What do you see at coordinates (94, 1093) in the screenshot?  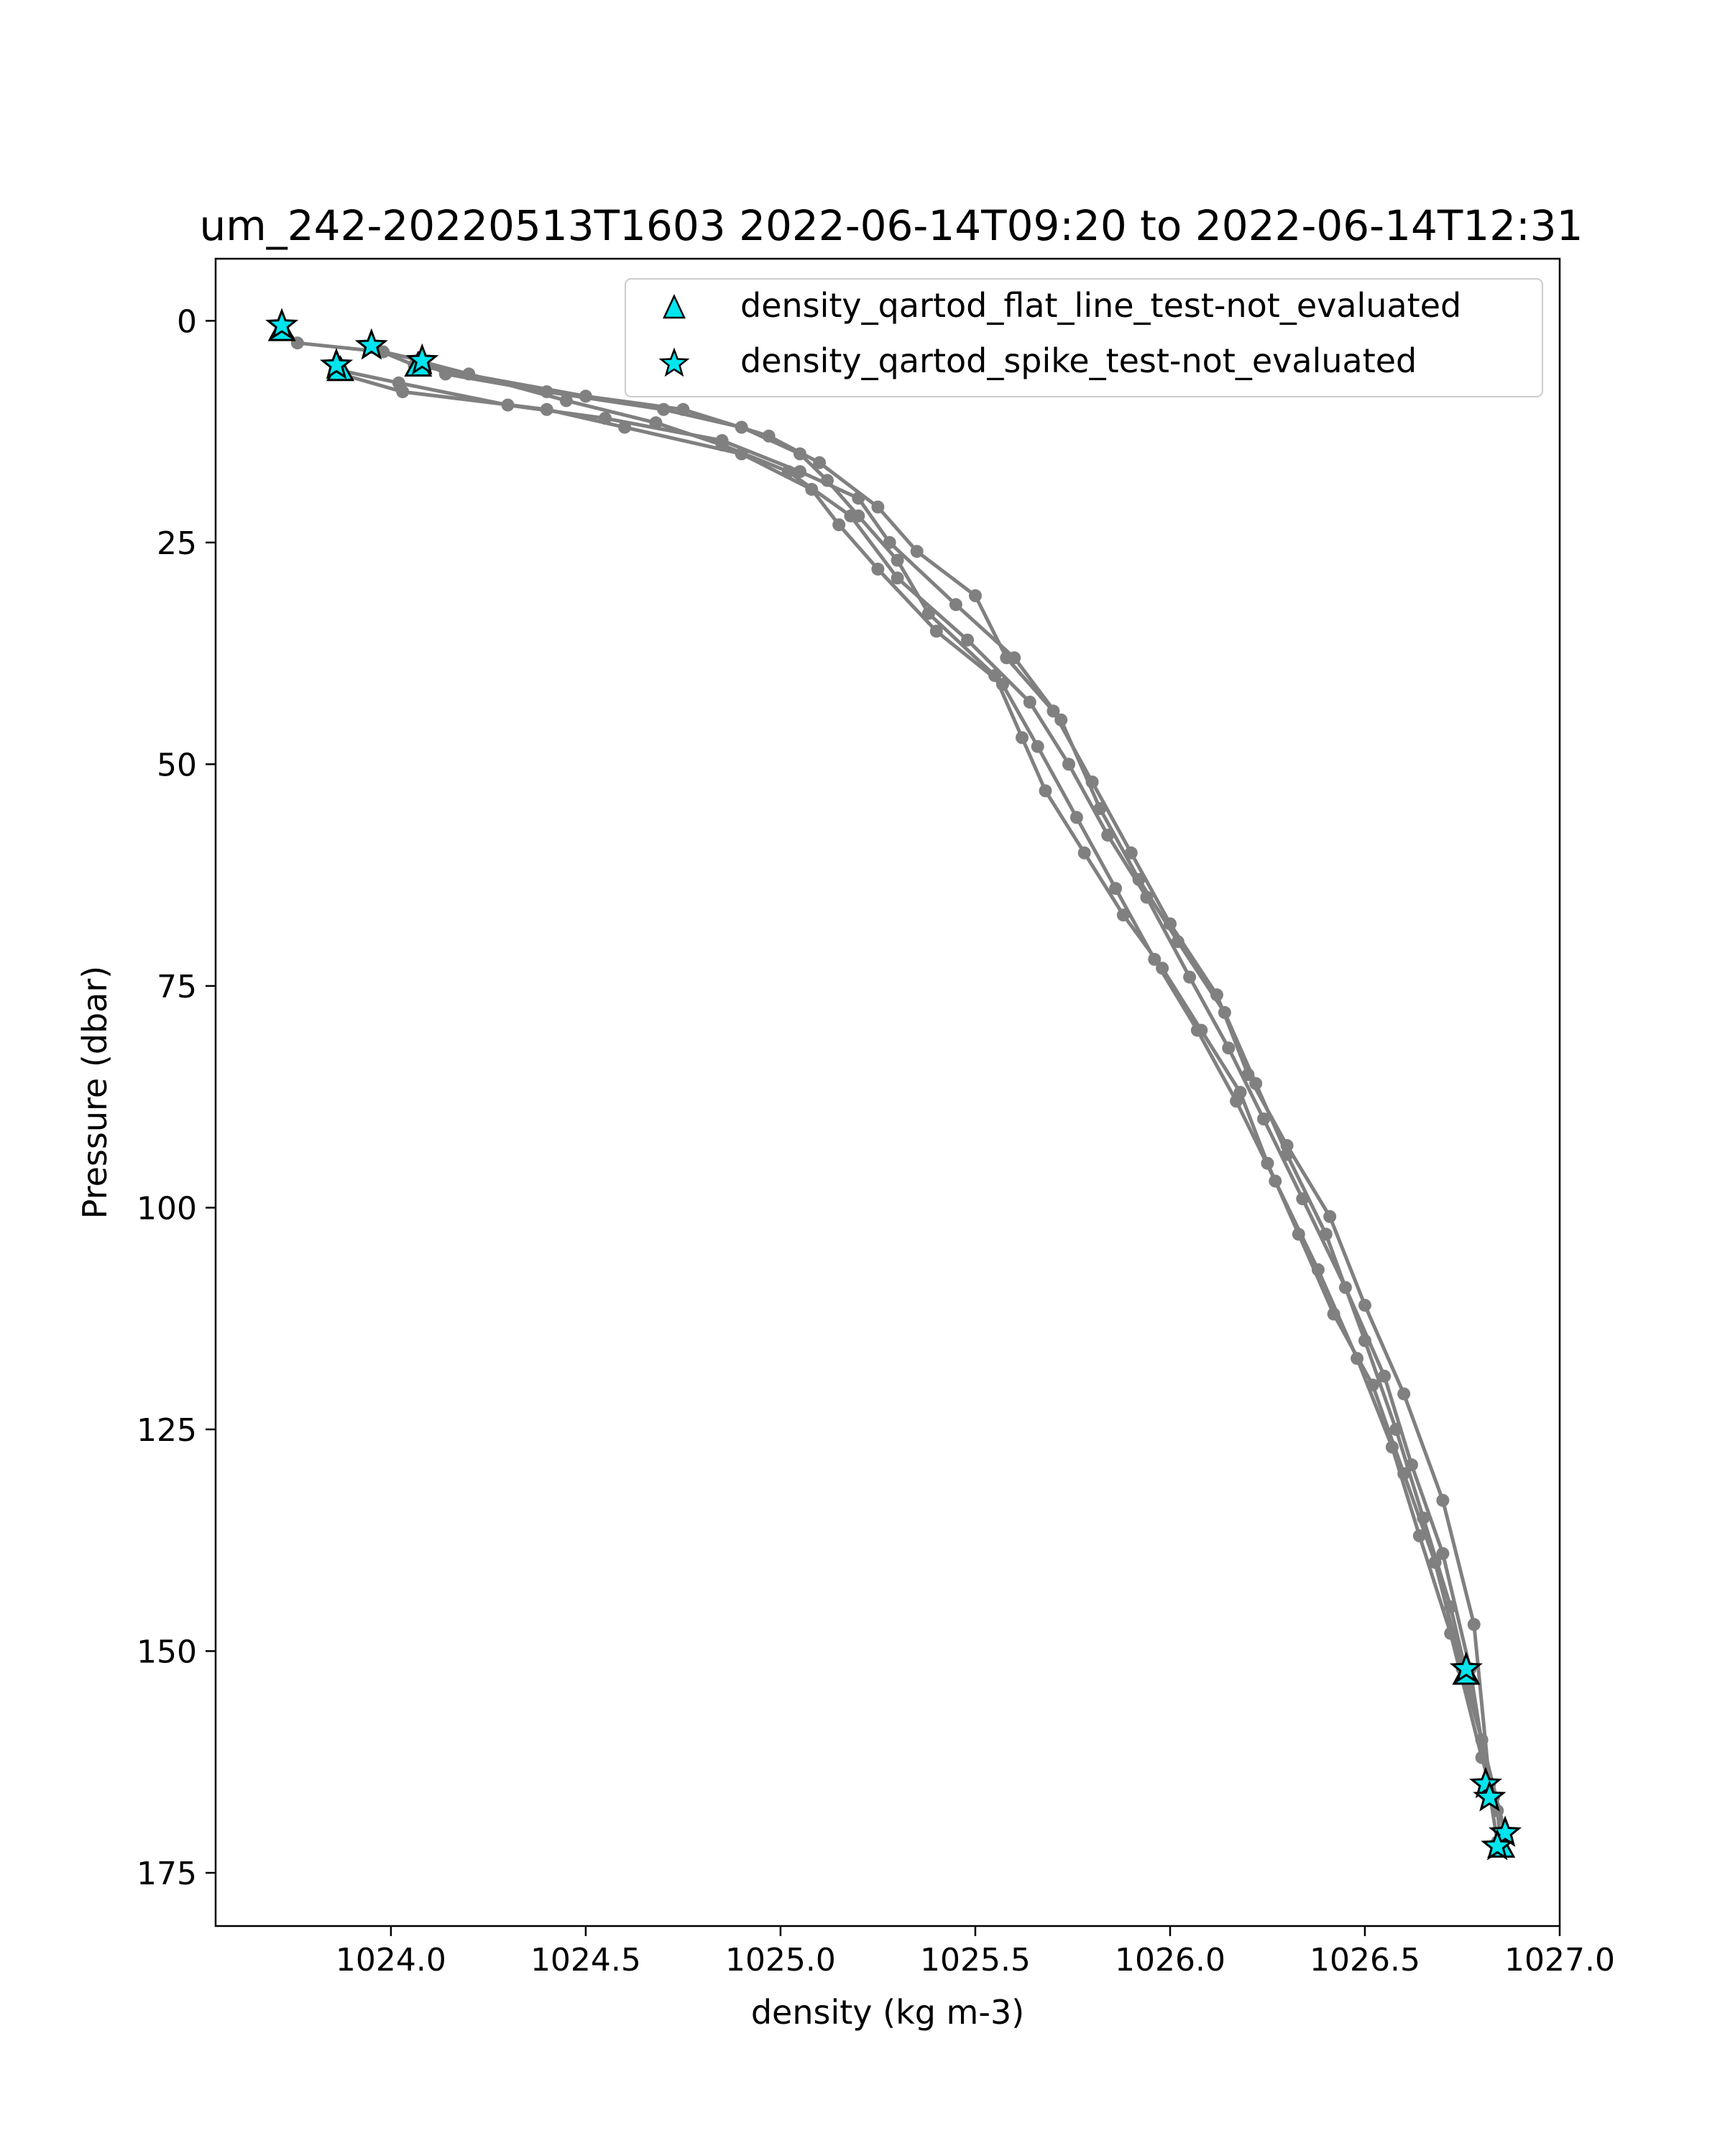 I see `y-axis-label: Pressure (dbar)` at bounding box center [94, 1093].